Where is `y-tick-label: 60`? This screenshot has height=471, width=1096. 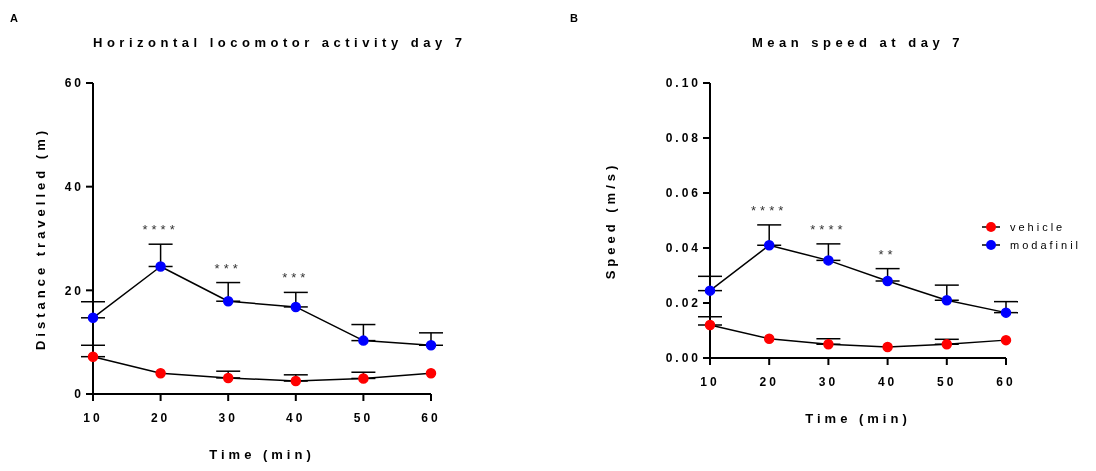
y-tick-label: 60 is located at coordinates (74, 83).